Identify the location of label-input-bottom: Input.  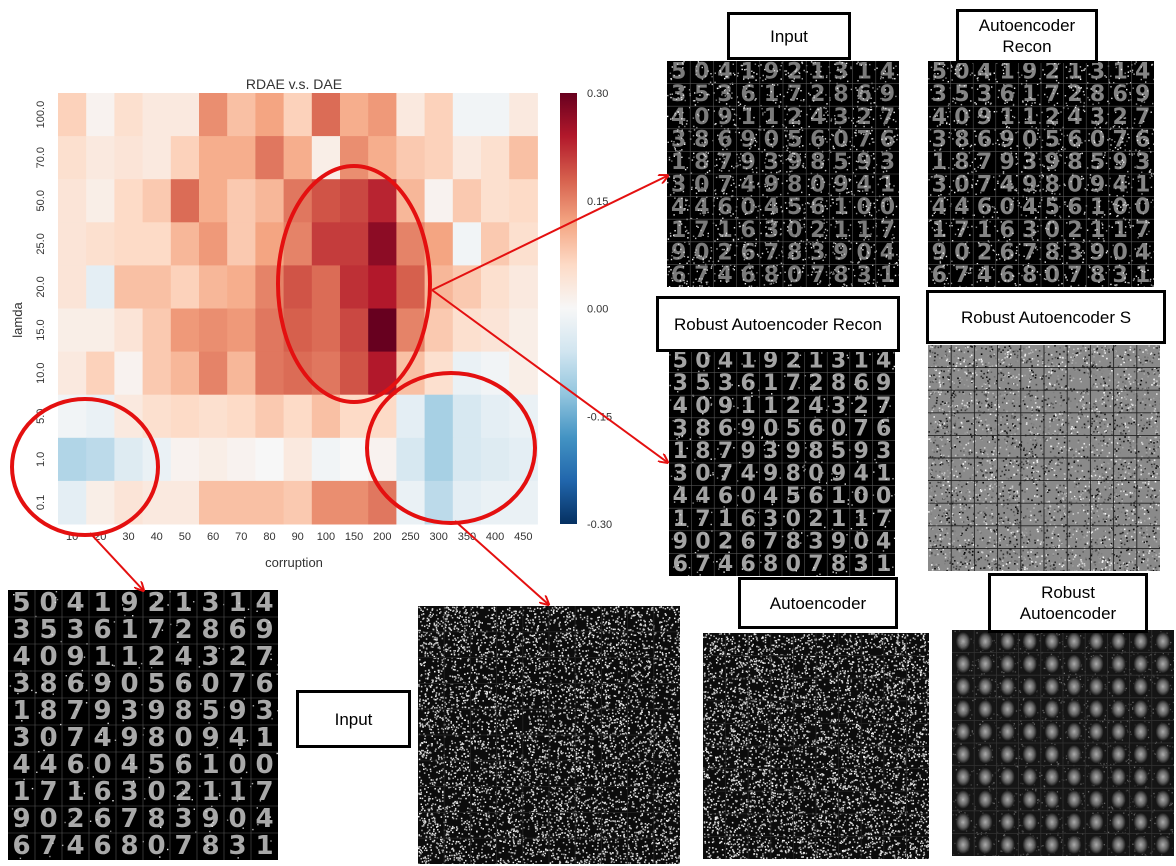
(353, 719).